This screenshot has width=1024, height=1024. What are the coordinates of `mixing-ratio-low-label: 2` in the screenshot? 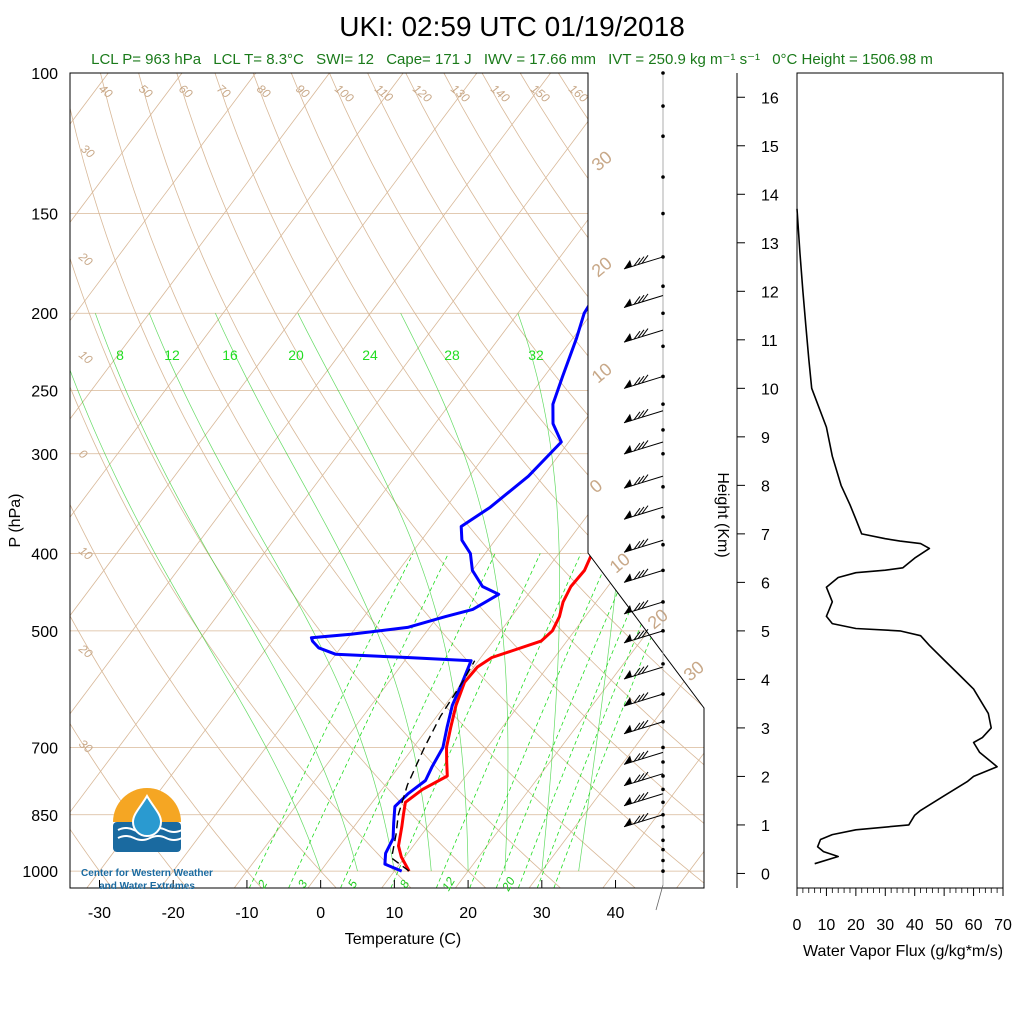 It's located at (262, 884).